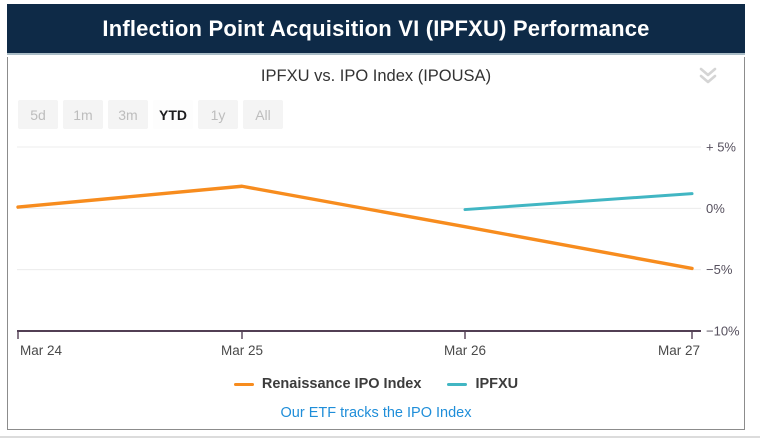 The width and height of the screenshot is (760, 440). What do you see at coordinates (497, 384) in the screenshot?
I see `legend-label: IPFXU` at bounding box center [497, 384].